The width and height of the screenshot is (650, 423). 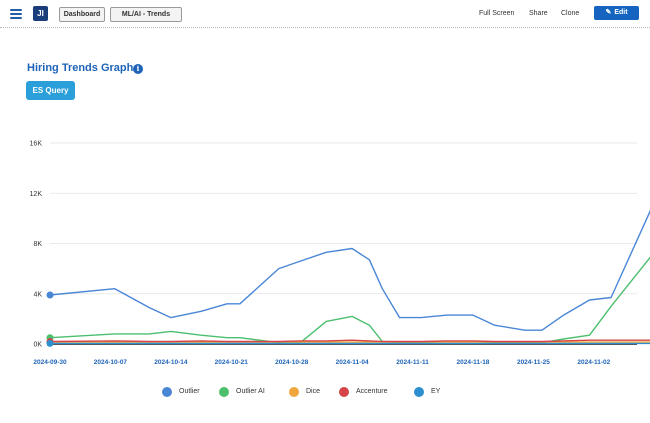 I want to click on x-tick-label: 2024-09-30, so click(x=50, y=362).